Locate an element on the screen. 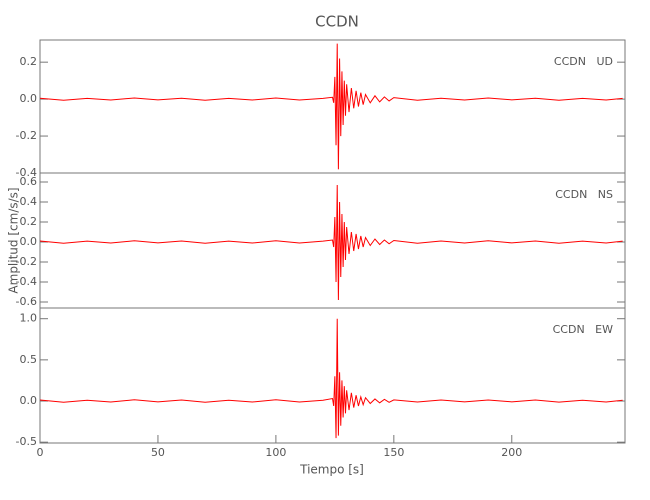  panel-label: CCDN UD is located at coordinates (583, 61).